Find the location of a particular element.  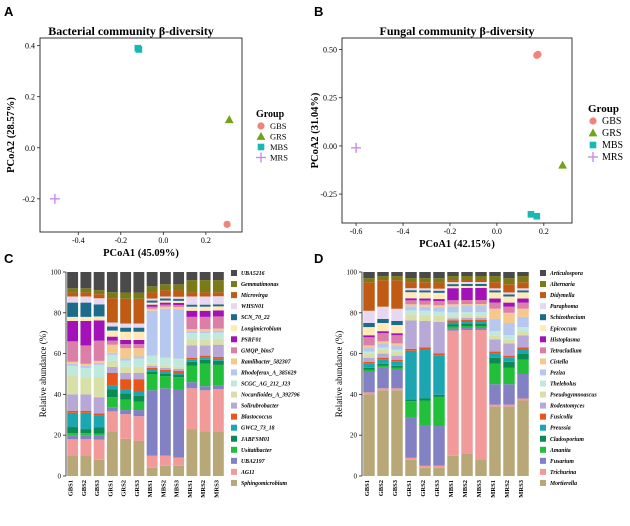

x-tick-label: 0.2 is located at coordinates (206, 240).